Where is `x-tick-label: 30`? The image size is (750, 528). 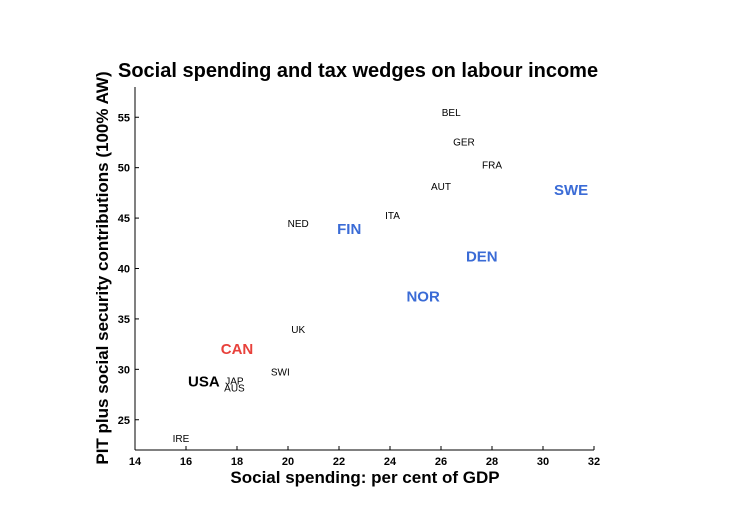 x-tick-label: 30 is located at coordinates (543, 462).